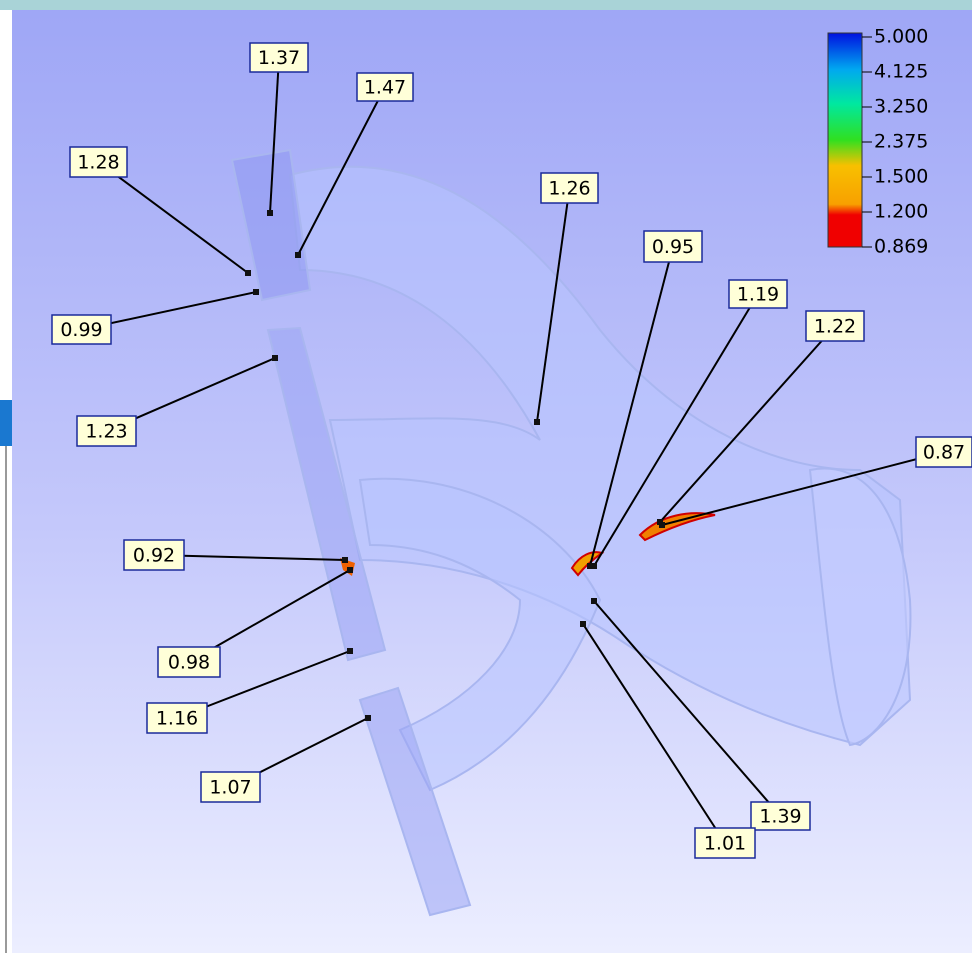  I want to click on probe: 1.26, so click(566, 298).